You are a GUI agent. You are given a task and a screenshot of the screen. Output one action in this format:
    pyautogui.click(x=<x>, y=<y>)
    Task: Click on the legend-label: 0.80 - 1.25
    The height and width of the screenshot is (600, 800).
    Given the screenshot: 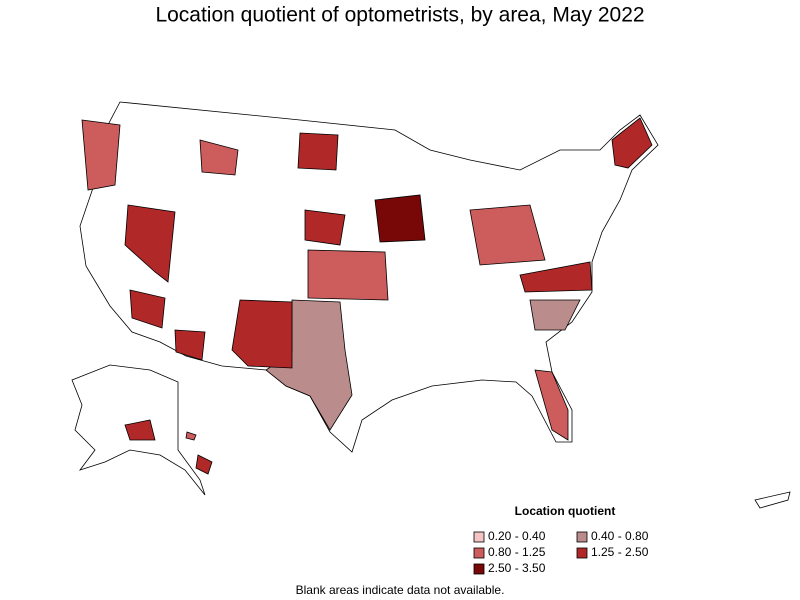 What is the action you would take?
    pyautogui.click(x=517, y=552)
    